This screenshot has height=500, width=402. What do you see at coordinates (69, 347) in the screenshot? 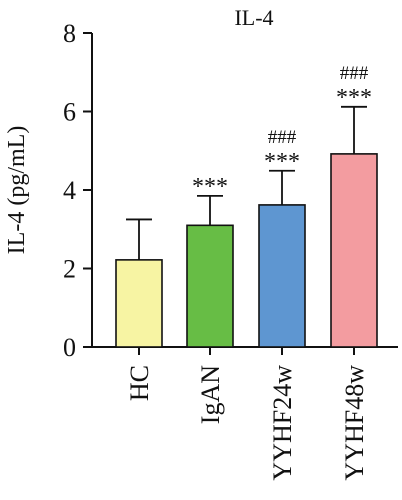
I see `y-tick-label: 0` at bounding box center [69, 347].